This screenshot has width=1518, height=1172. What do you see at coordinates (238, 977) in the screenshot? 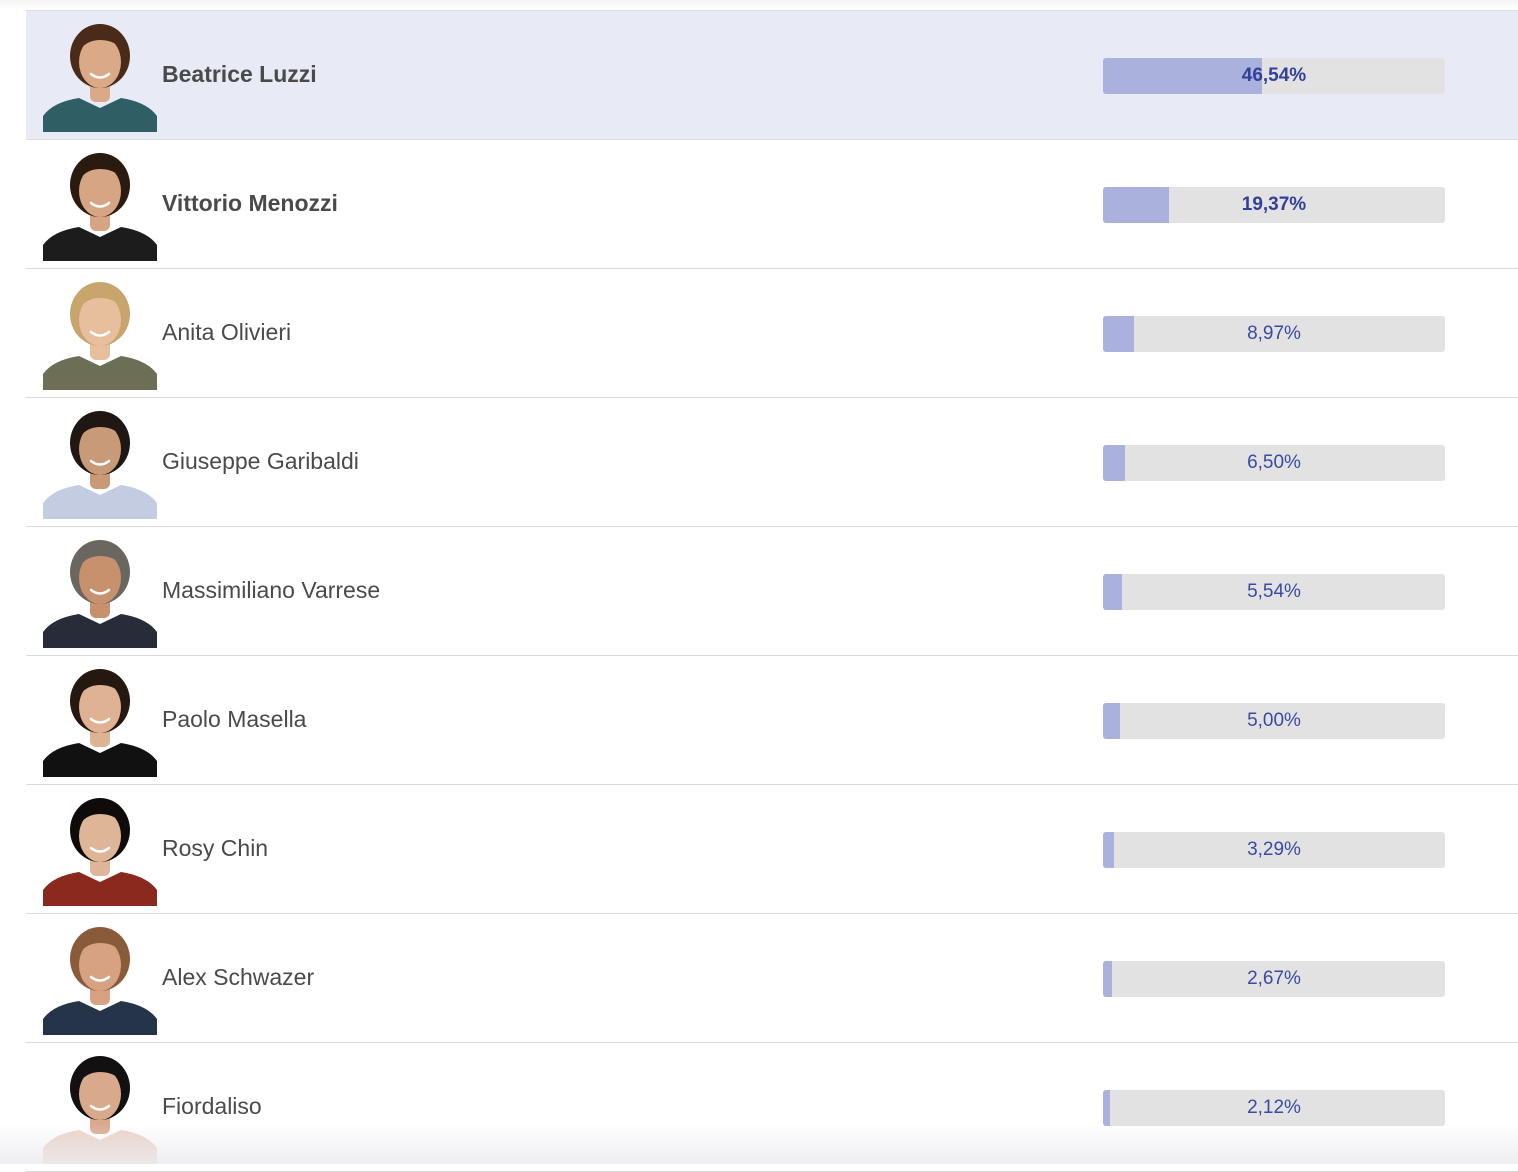
I see `candidate-name: Alex Schwazer` at bounding box center [238, 977].